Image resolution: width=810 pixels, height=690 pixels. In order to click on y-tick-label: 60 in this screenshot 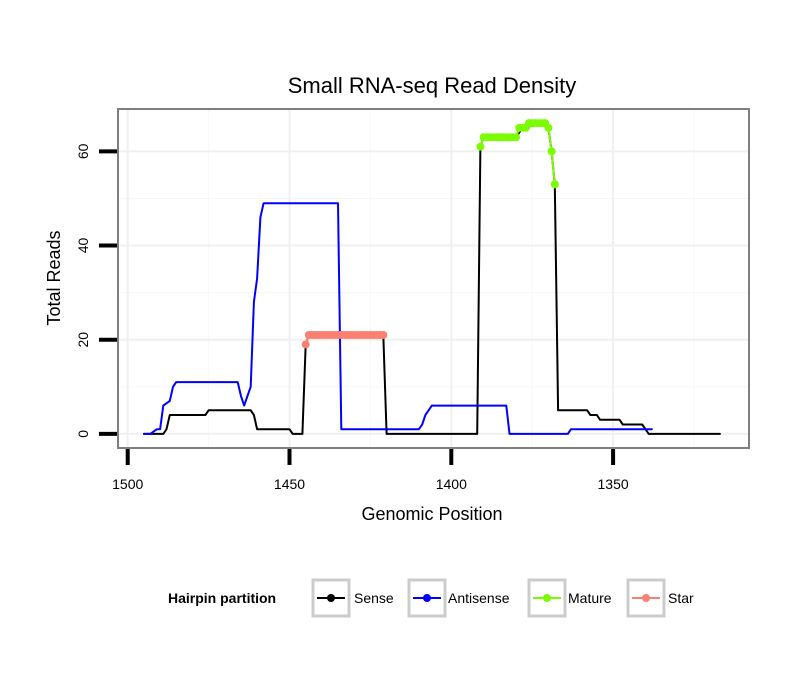, I will do `click(83, 151)`.